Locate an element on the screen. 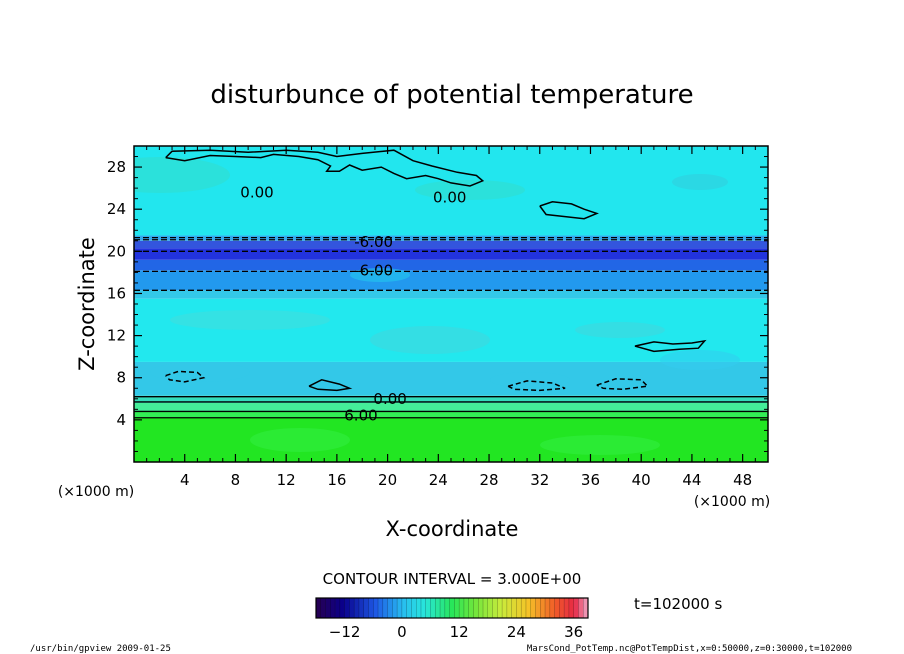  y-tick-label-0: 4 is located at coordinates (121, 420).